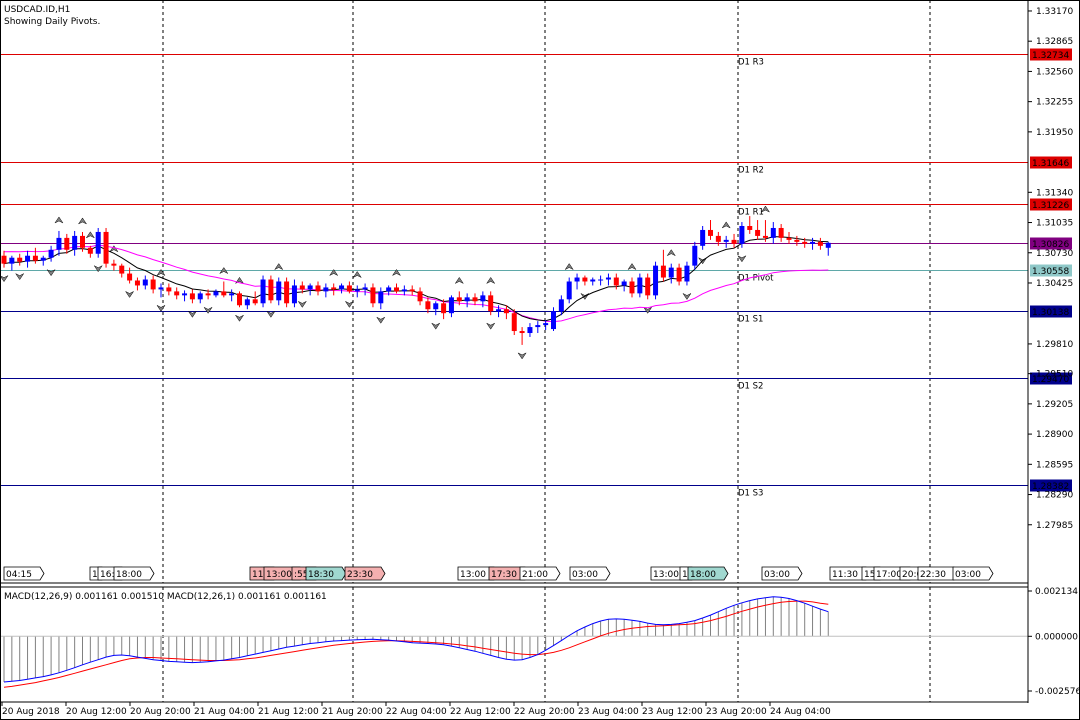  What do you see at coordinates (751, 213) in the screenshot?
I see `pivot-name: D1 R1` at bounding box center [751, 213].